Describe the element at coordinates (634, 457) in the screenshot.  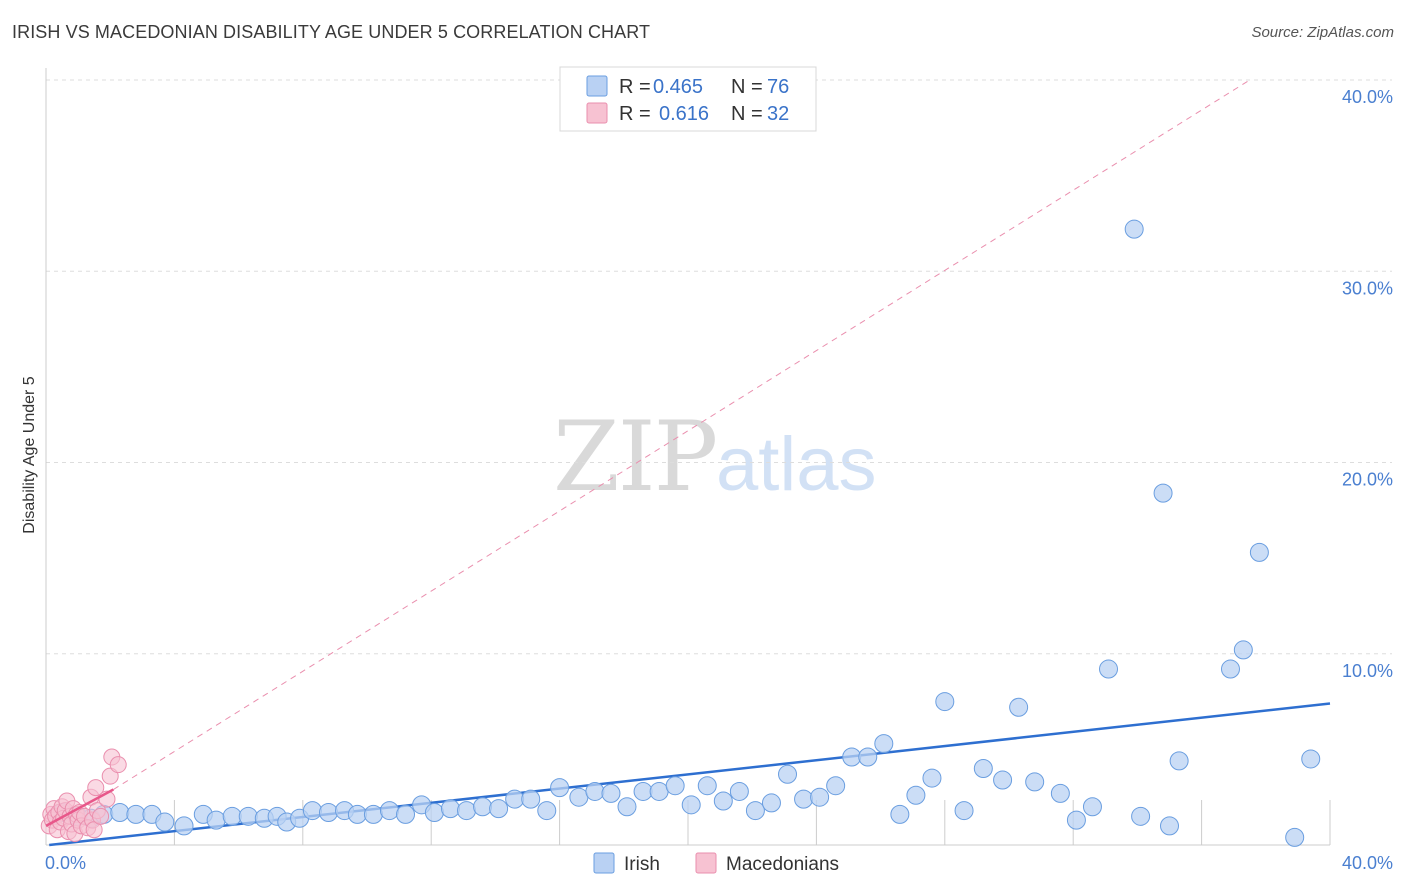
I see `watermark-zip: ZIP` at that location.